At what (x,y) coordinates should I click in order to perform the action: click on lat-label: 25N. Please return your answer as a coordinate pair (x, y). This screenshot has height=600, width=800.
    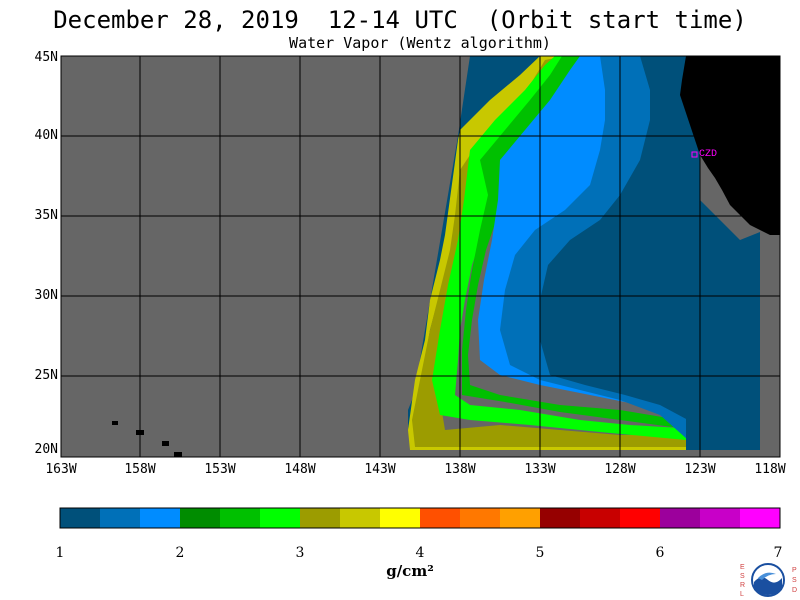
    Looking at the image, I should click on (46, 375).